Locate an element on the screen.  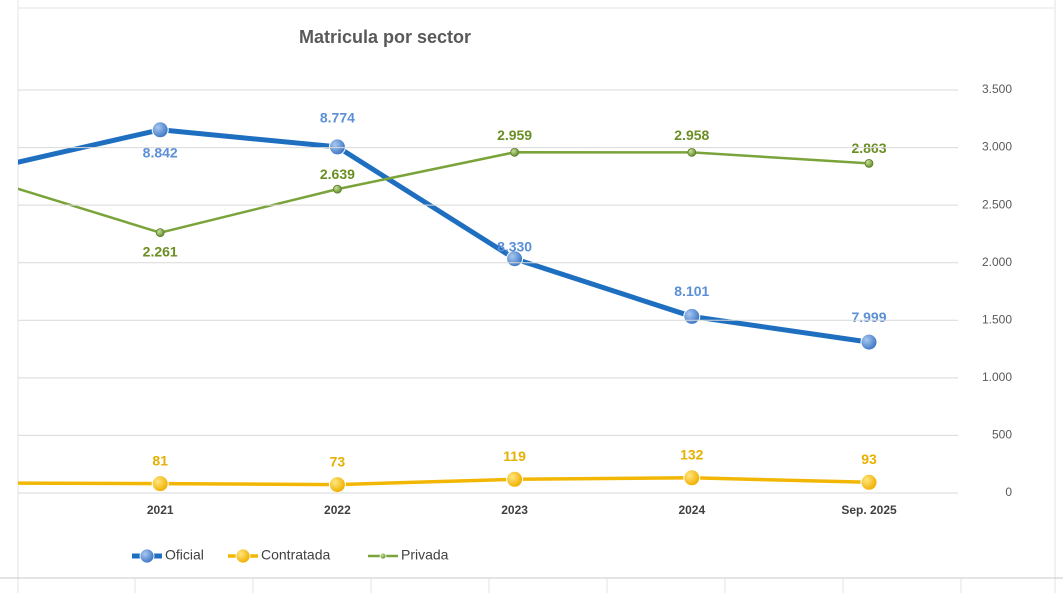
data-label: 2.959 is located at coordinates (514, 135).